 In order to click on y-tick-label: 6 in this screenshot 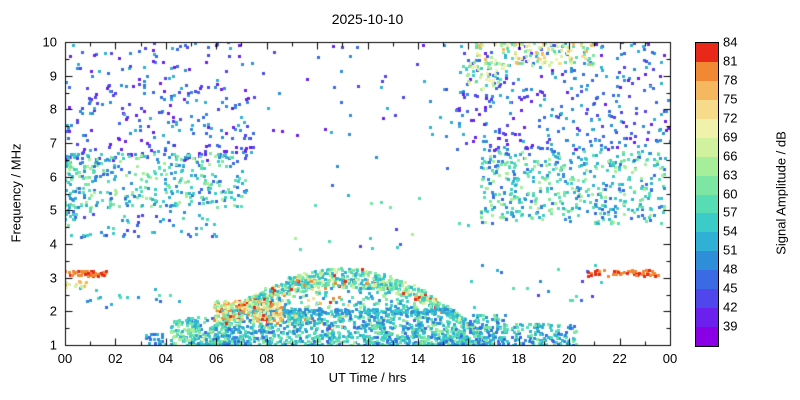, I will do `click(53, 177)`.